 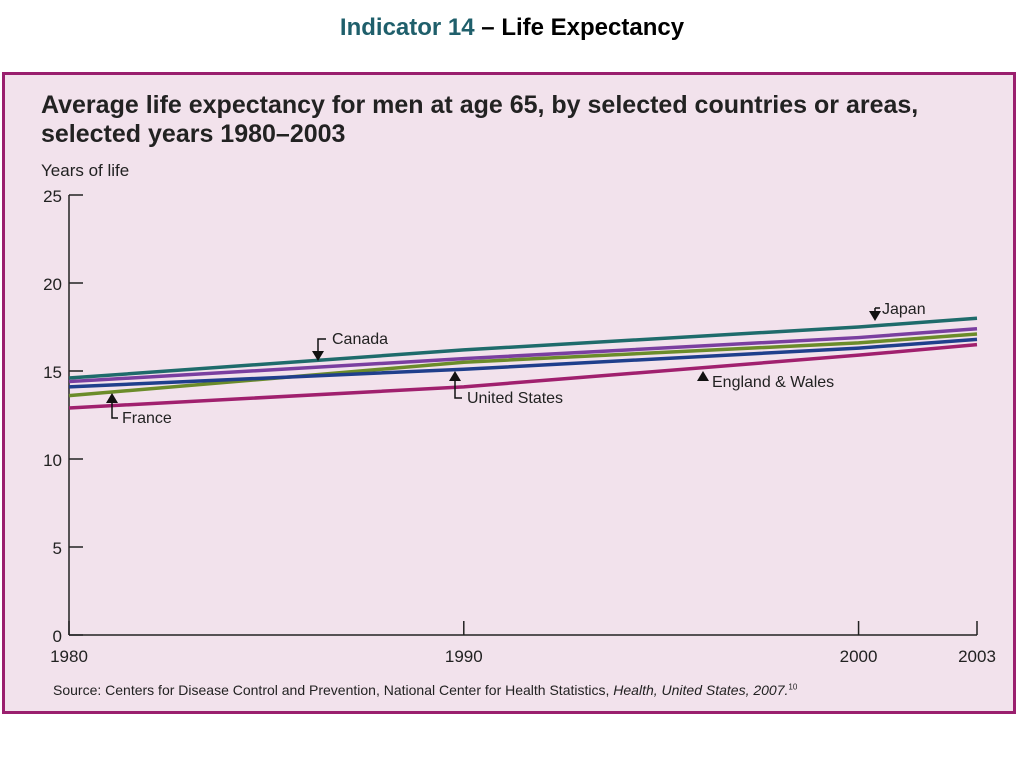 What do you see at coordinates (773, 382) in the screenshot?
I see `england-wales-annotation: England & Wales` at bounding box center [773, 382].